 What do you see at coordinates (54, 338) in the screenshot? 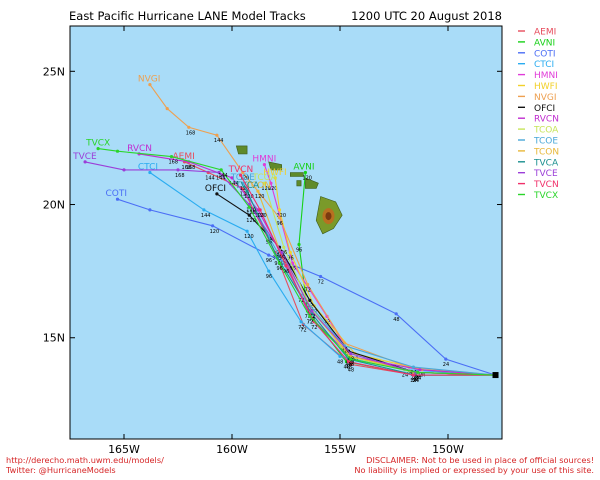
I see `y-tick-label: 15N` at bounding box center [54, 338].